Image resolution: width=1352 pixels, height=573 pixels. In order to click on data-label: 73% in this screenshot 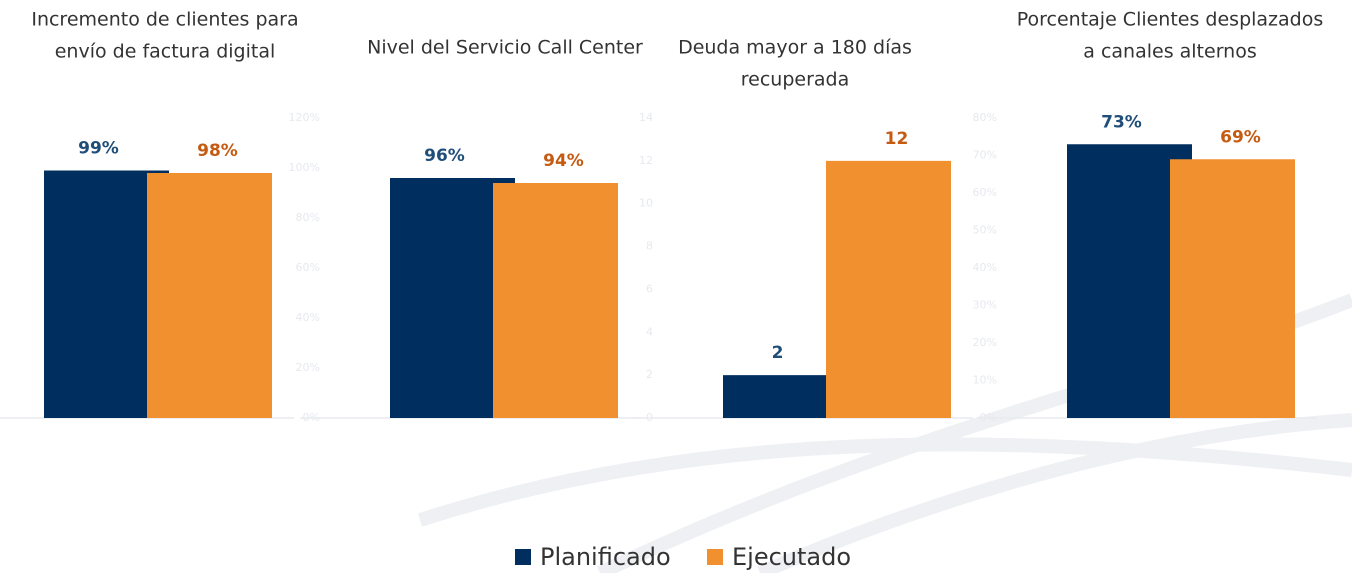, I will do `click(1121, 122)`.